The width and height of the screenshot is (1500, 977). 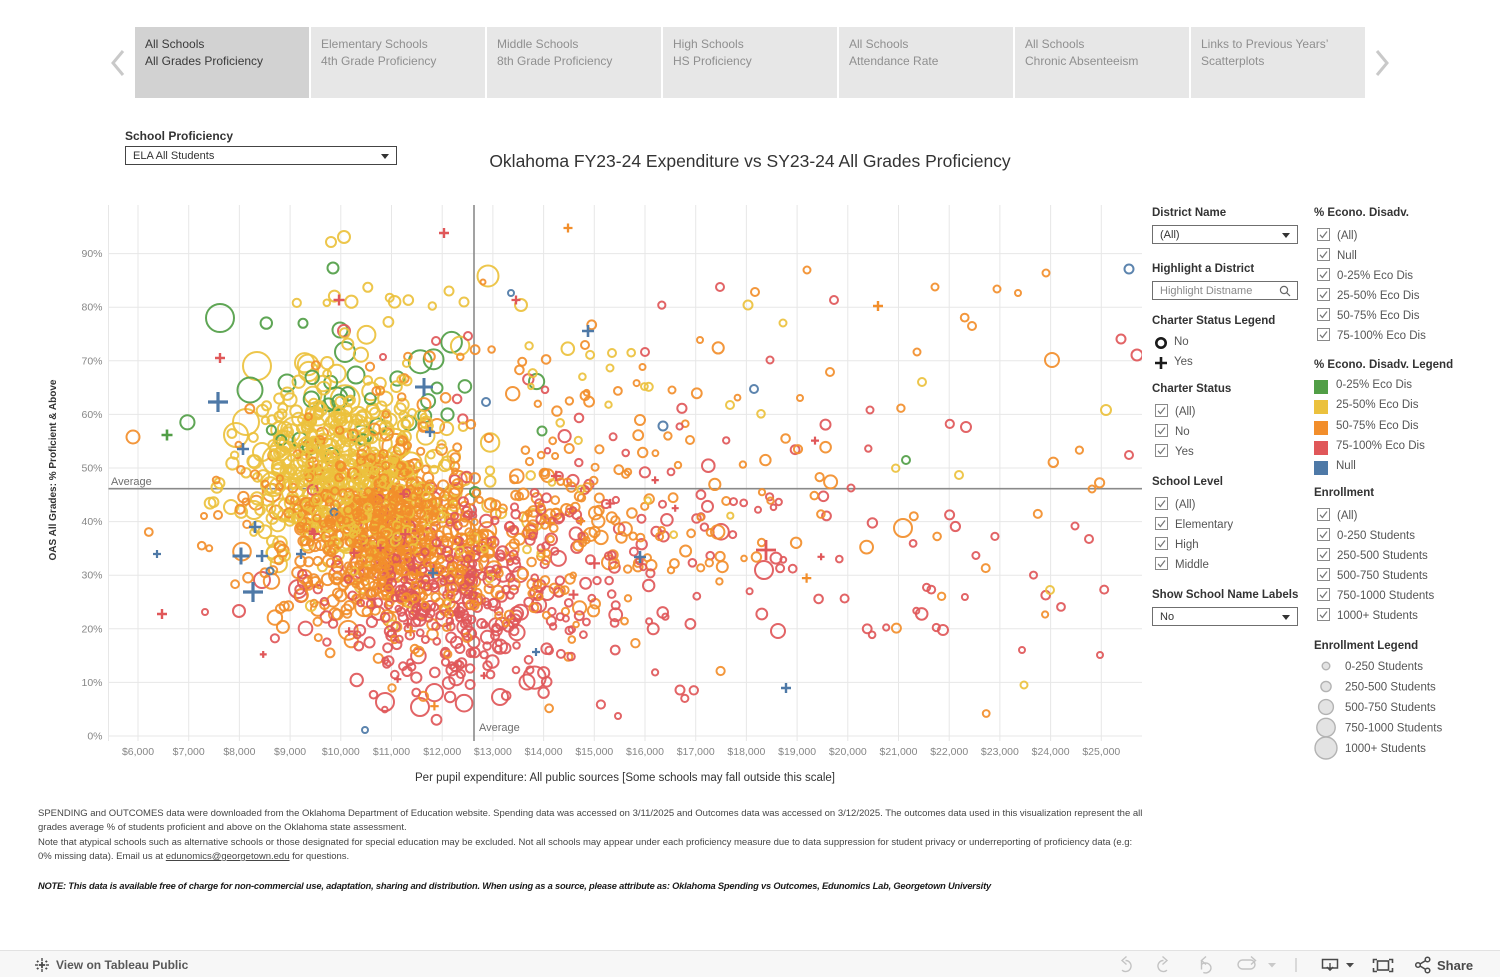 I want to click on svg-text: 0%, so click(x=94, y=737).